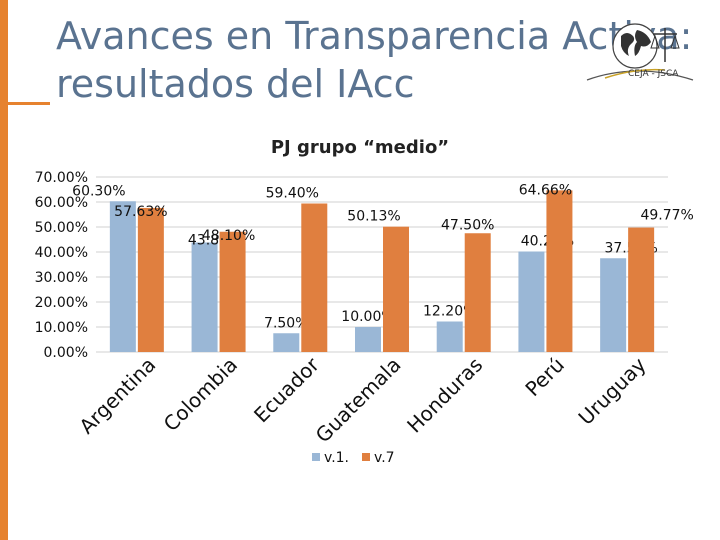 The height and width of the screenshot is (540, 720). I want to click on x-tick-label: Perú, so click(544, 377).